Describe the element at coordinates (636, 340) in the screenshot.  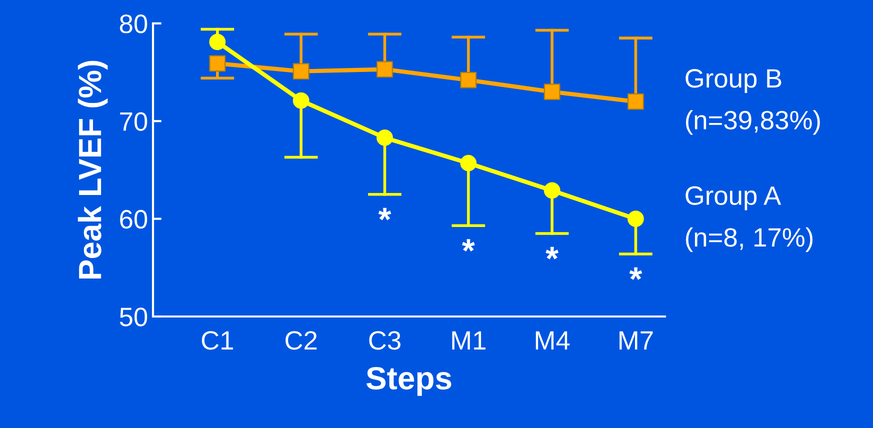
I see `x-tick-label: M7` at that location.